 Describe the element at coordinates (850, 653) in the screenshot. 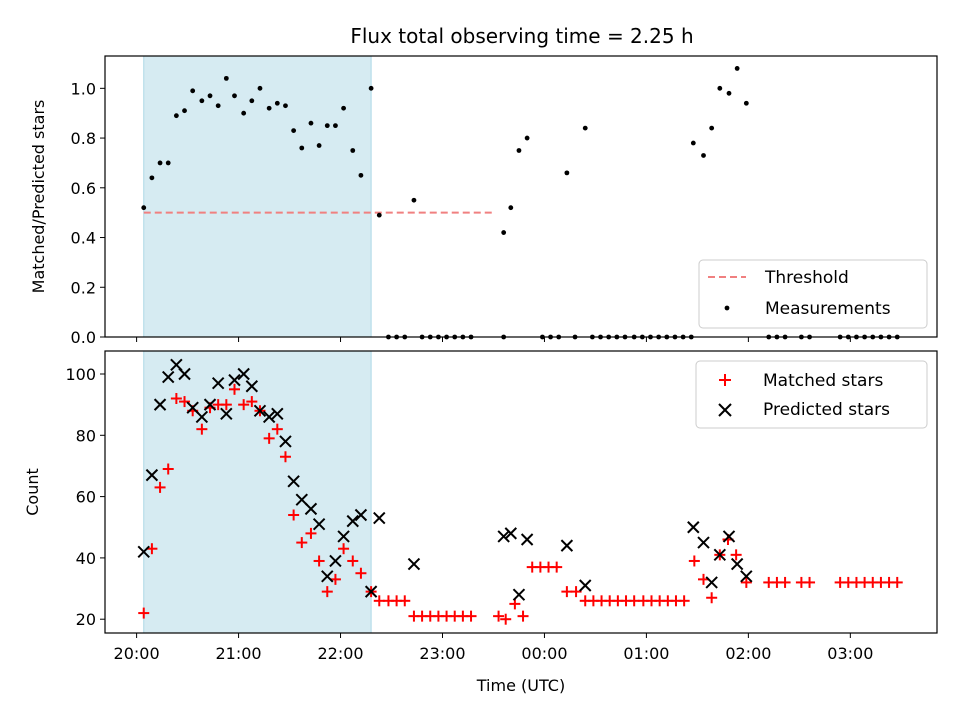

I see `x-tick-label: 03:00` at that location.